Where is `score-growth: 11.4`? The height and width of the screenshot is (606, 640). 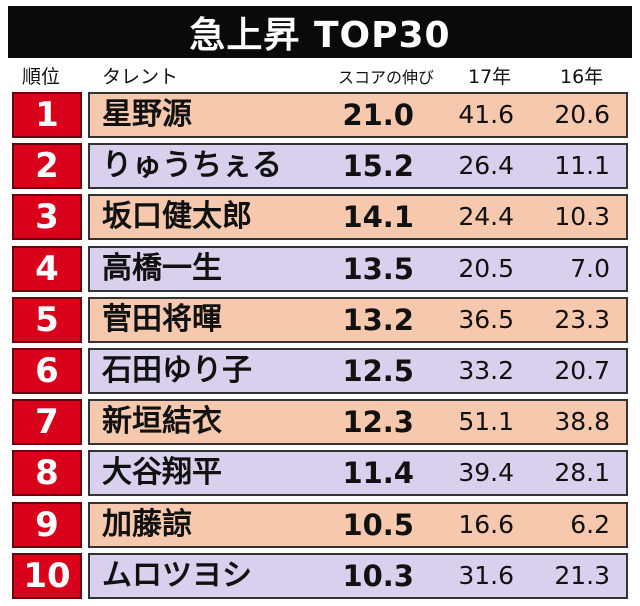 score-growth: 11.4 is located at coordinates (378, 473).